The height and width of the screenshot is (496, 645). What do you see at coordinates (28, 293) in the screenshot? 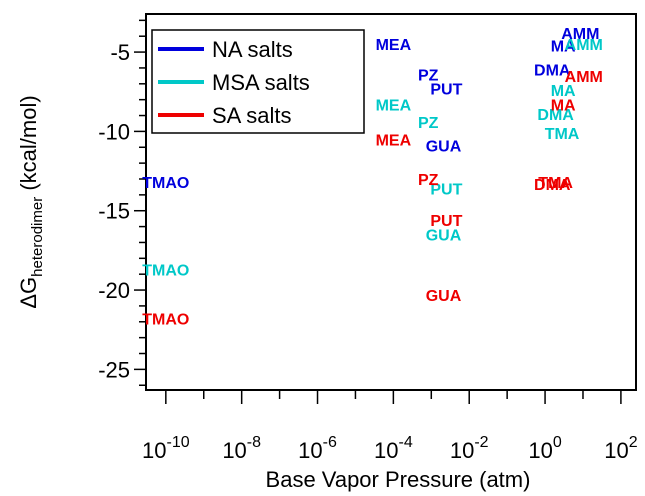
I see `y-axis-title-main: ΔG` at bounding box center [28, 293].